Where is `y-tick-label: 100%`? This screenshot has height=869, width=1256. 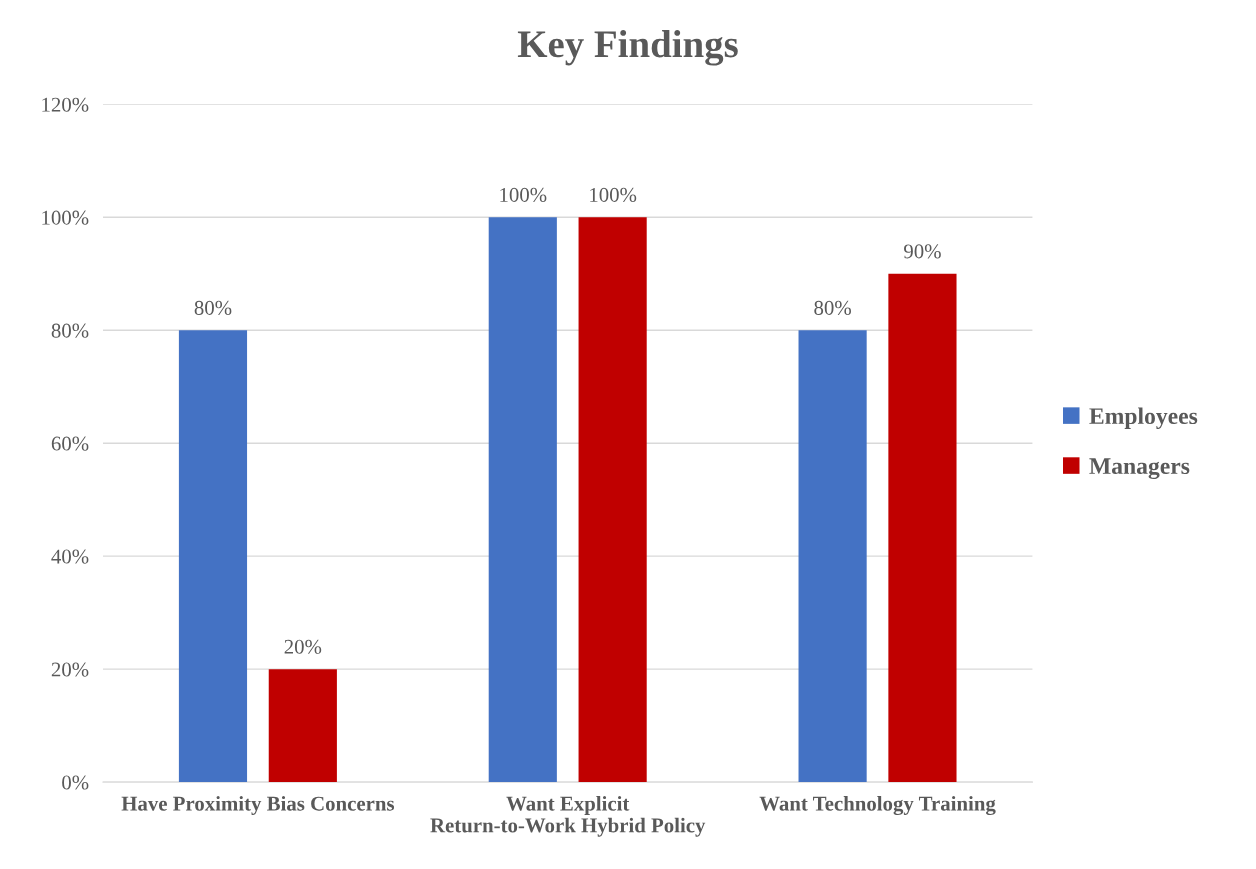 y-tick-label: 100% is located at coordinates (65, 217).